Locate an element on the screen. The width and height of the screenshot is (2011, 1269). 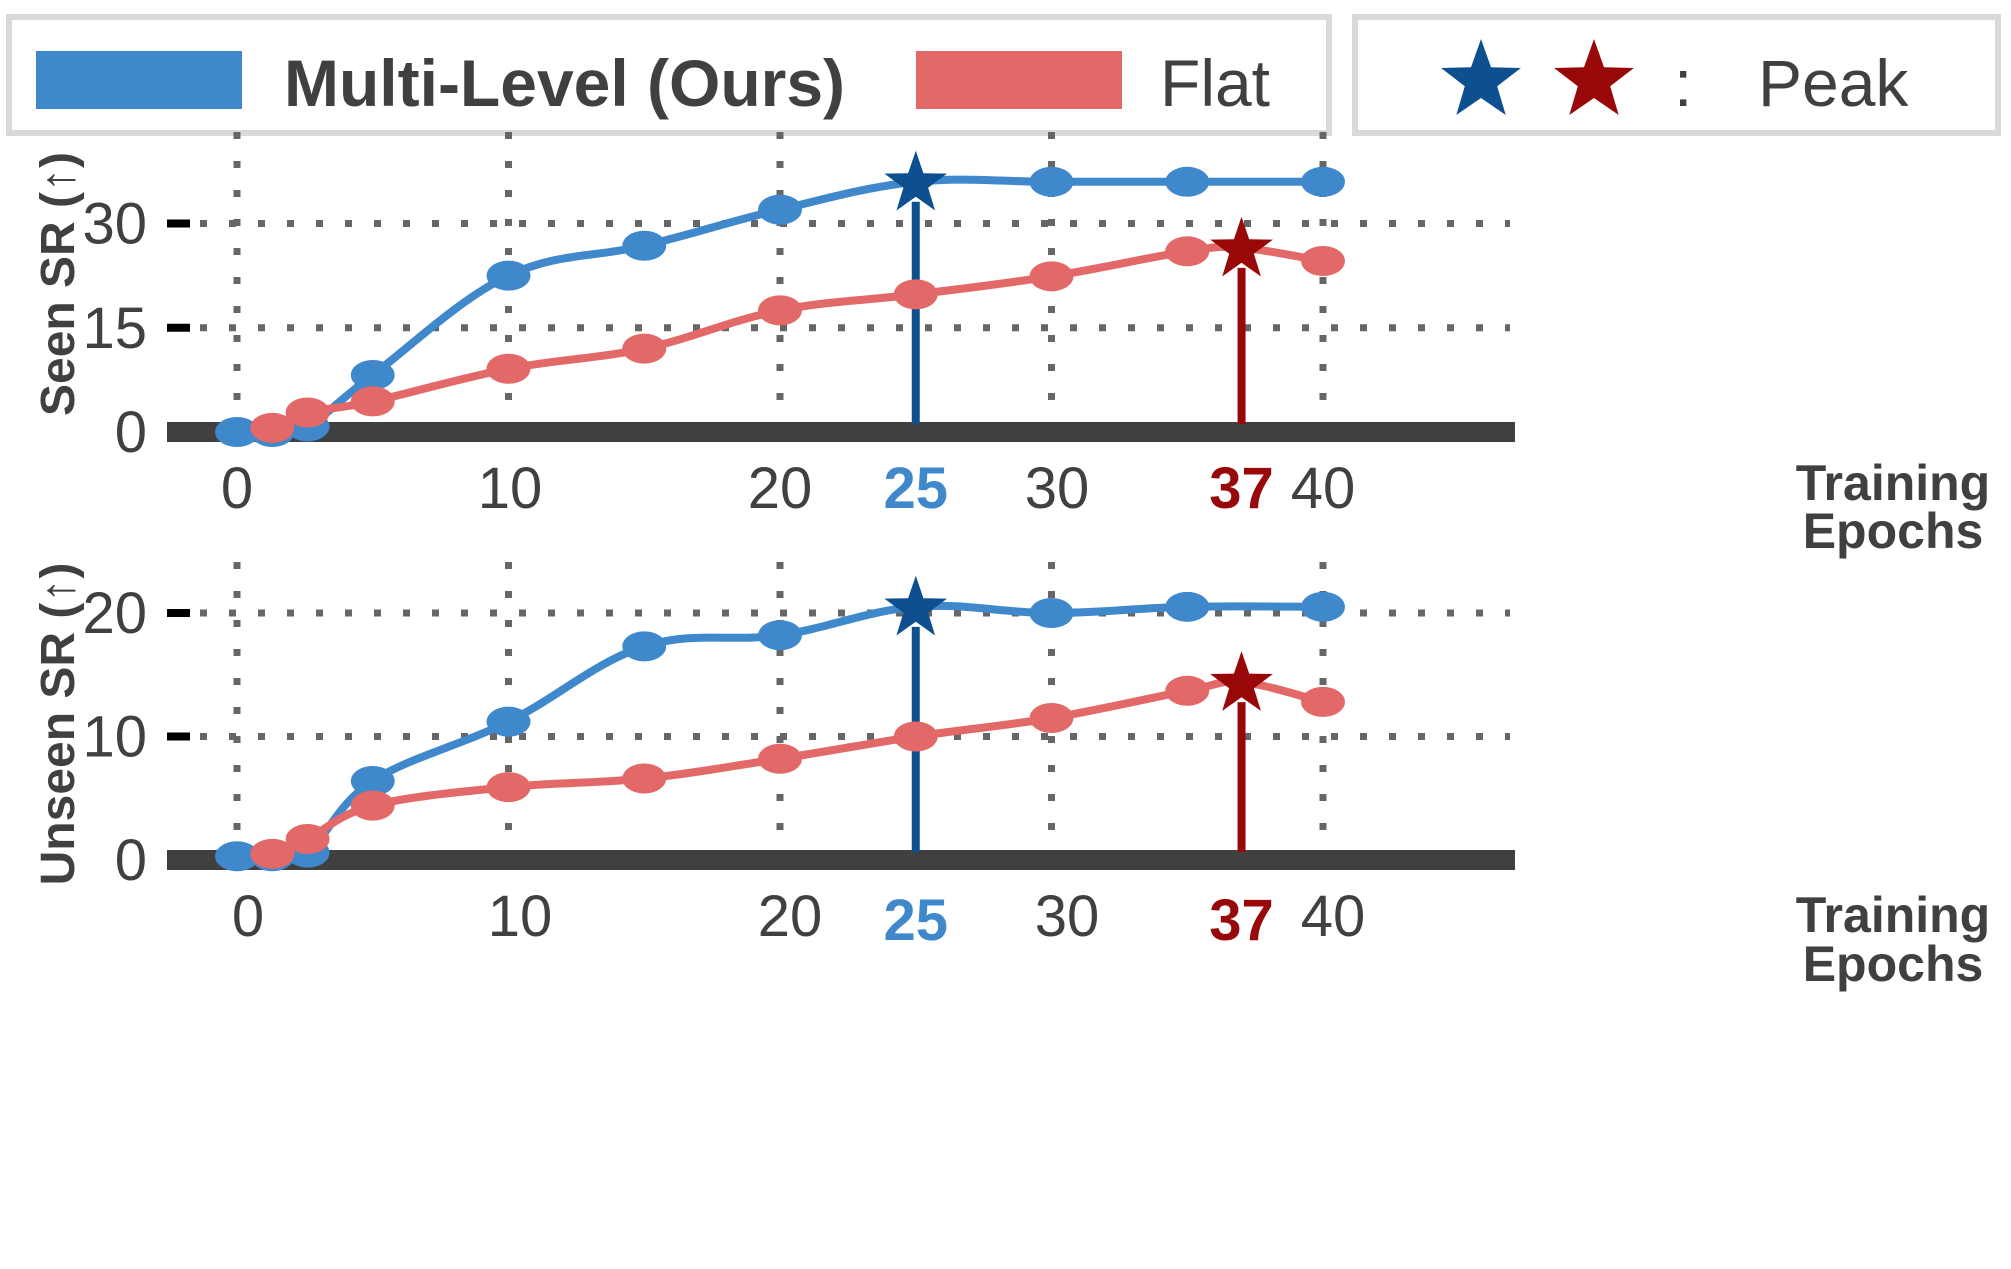
legend-label-multi-level: Multi-Level (Ours) is located at coordinates (565, 83).